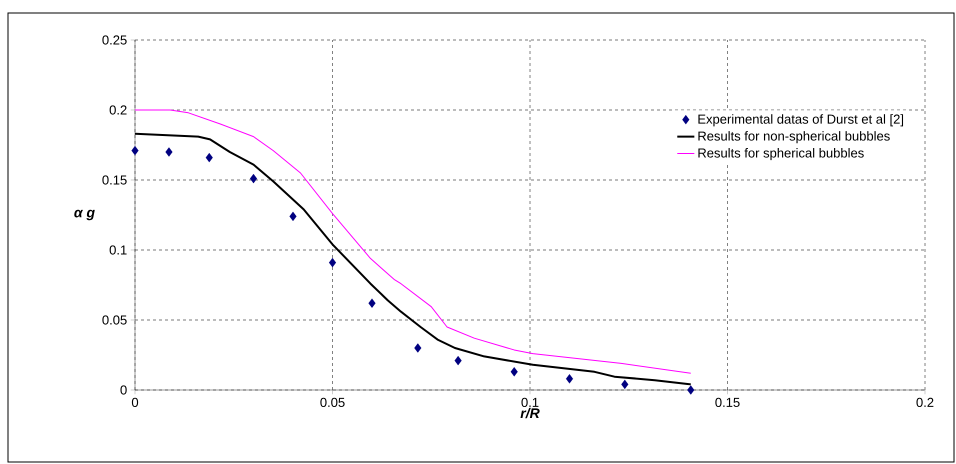  Describe the element at coordinates (727, 402) in the screenshot. I see `x-tick-label: 0.15` at that location.